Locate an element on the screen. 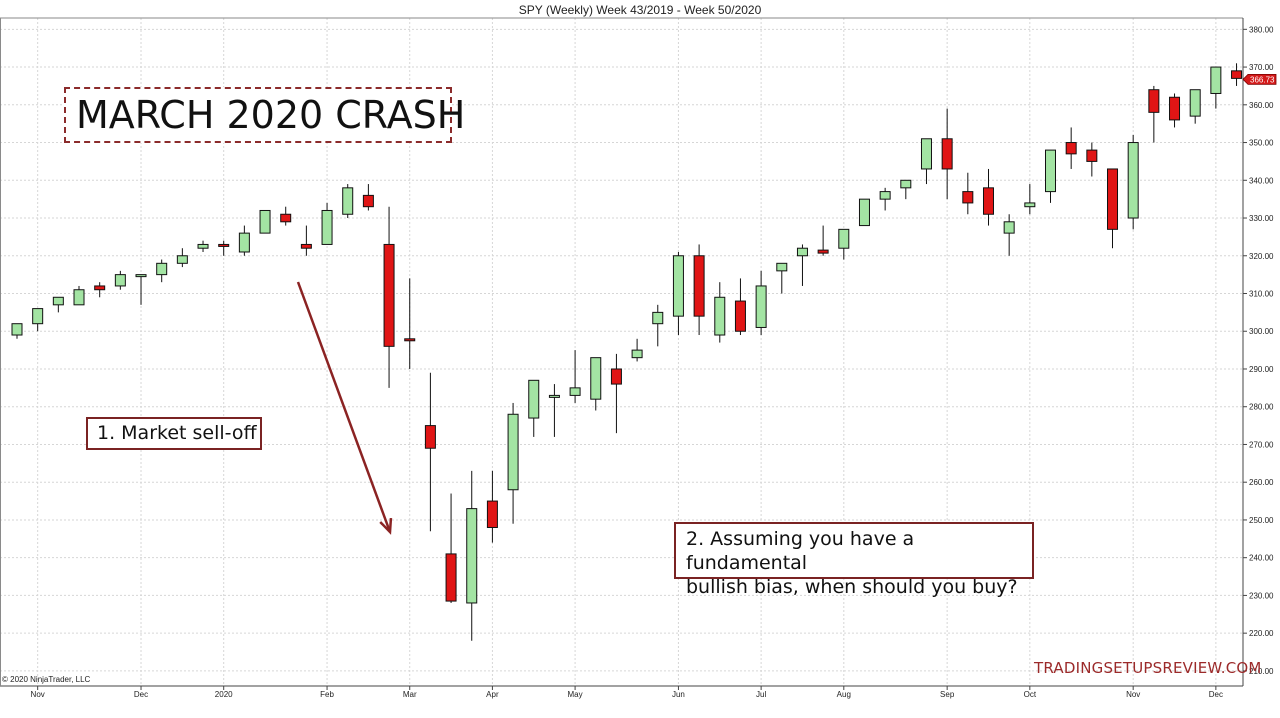 The image size is (1280, 718). y-tick-label: 370.00 is located at coordinates (1261, 67).